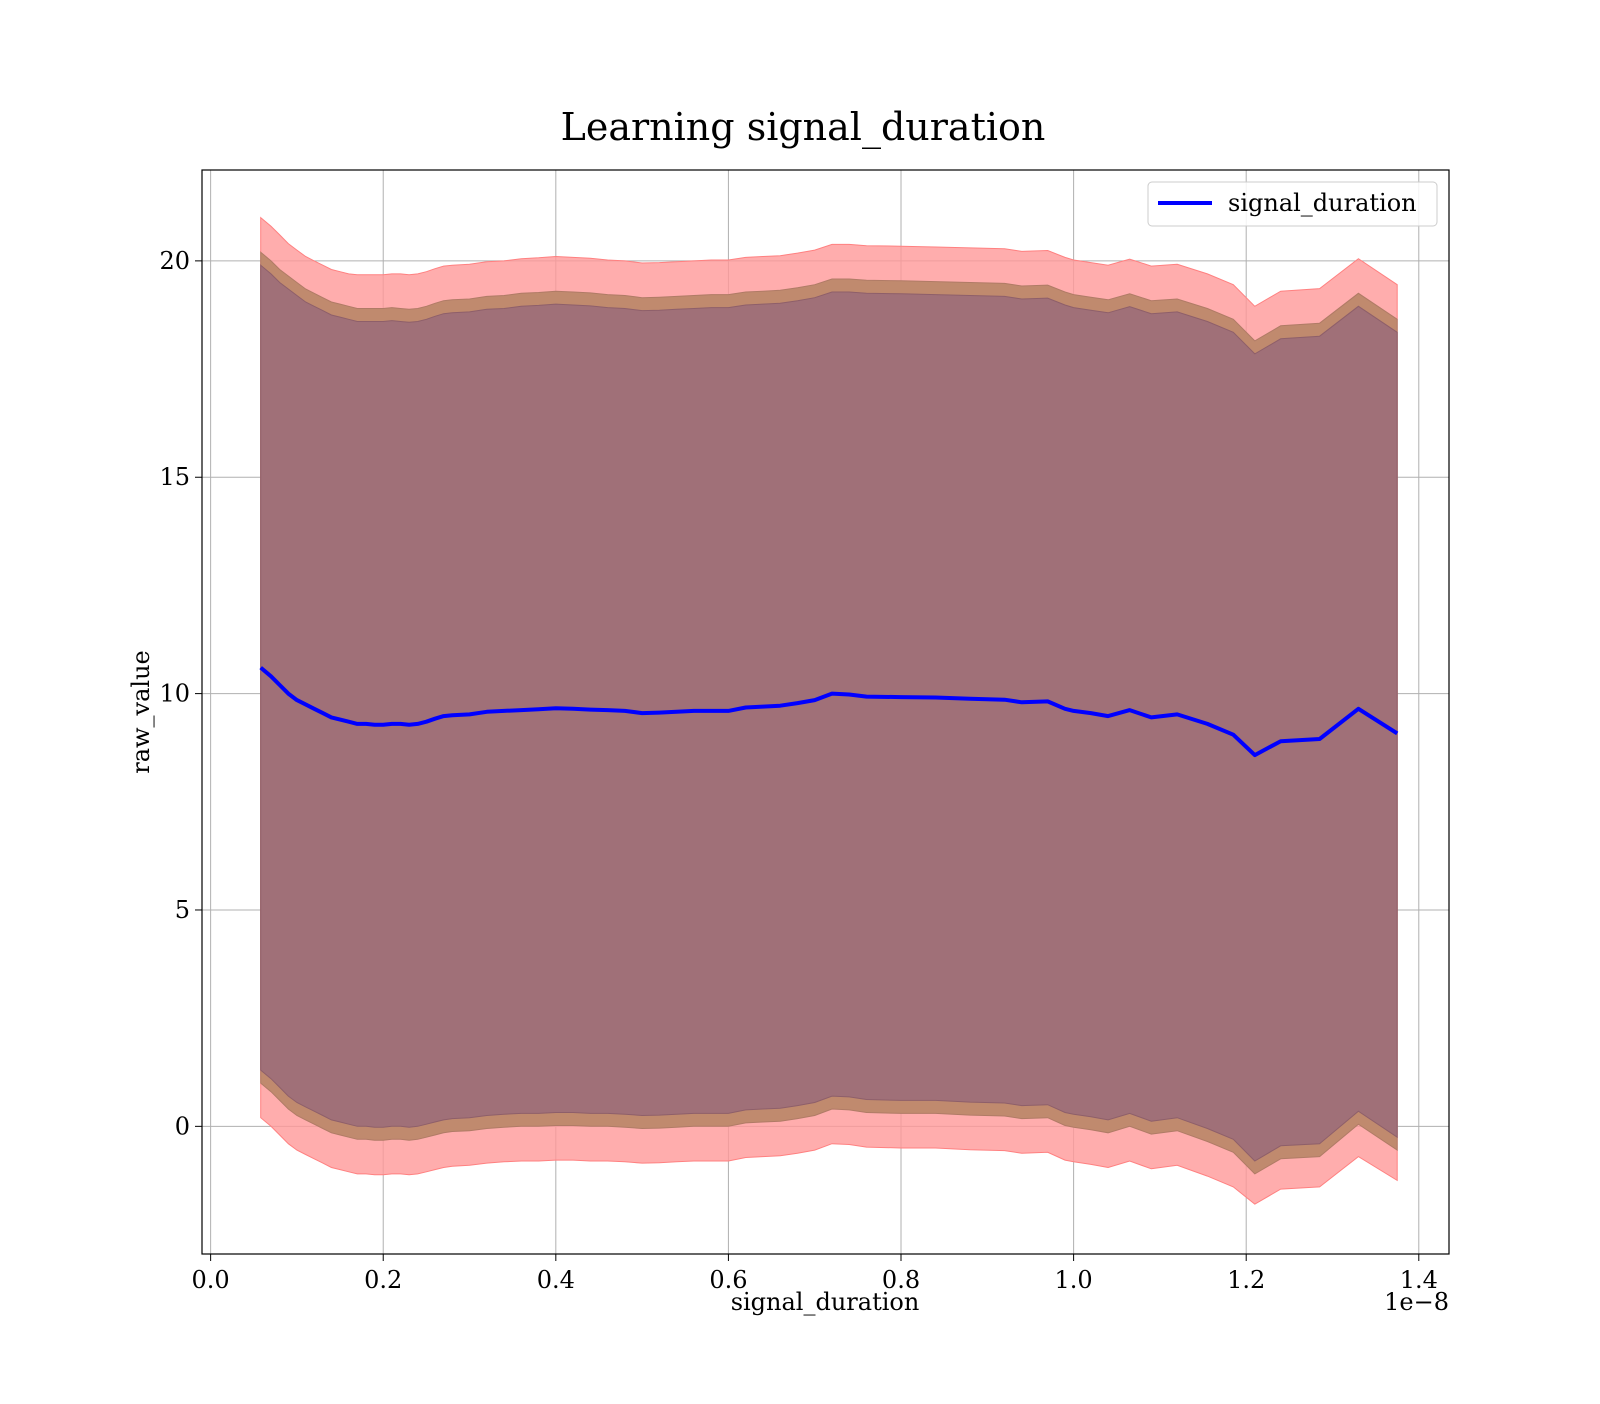 This screenshot has height=1404, width=1600. What do you see at coordinates (901, 1280) in the screenshot?
I see `x-tick-label: 0.8` at bounding box center [901, 1280].